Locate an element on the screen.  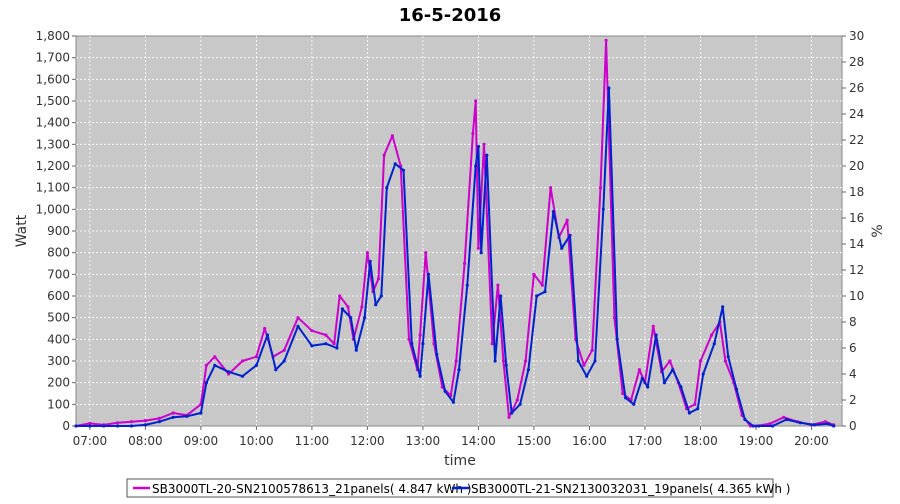
x-axis-label: time is located at coordinates (460, 461).